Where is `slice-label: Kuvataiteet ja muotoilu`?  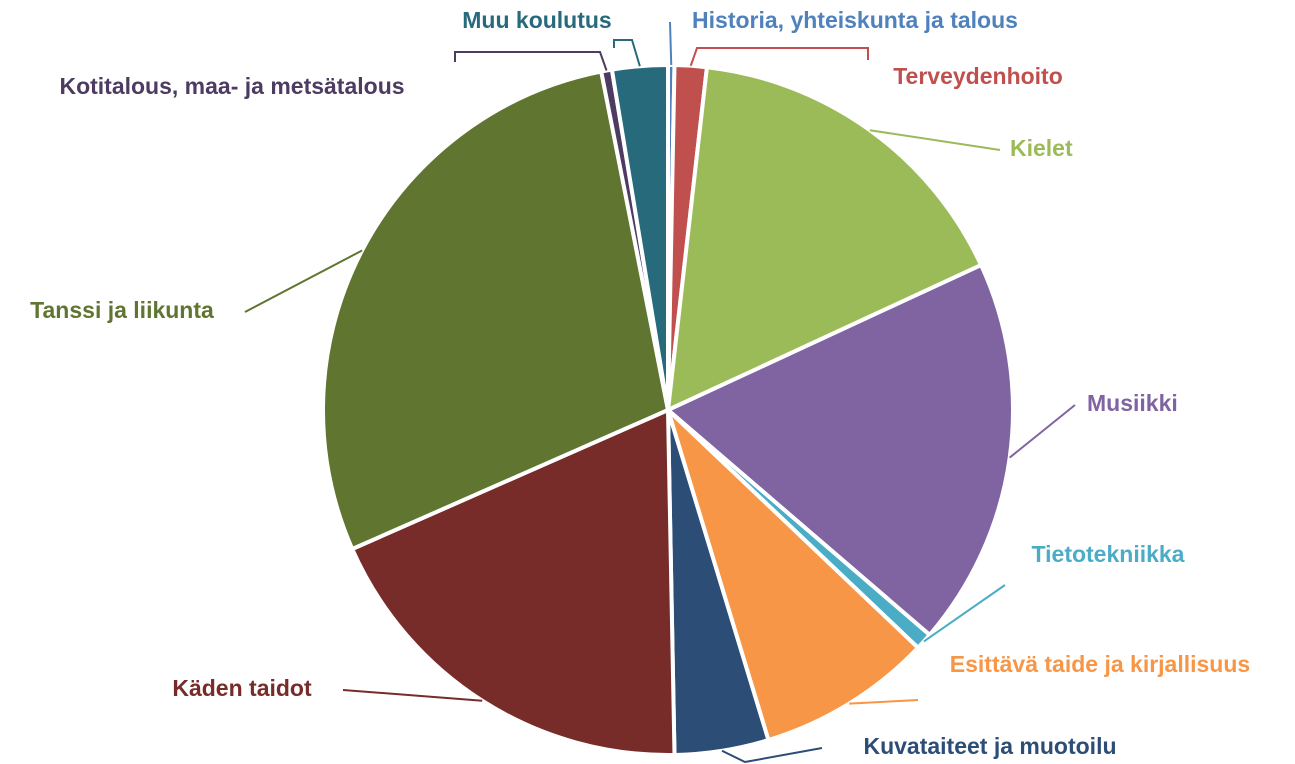
slice-label: Kuvataiteet ja muotoilu is located at coordinates (989, 746).